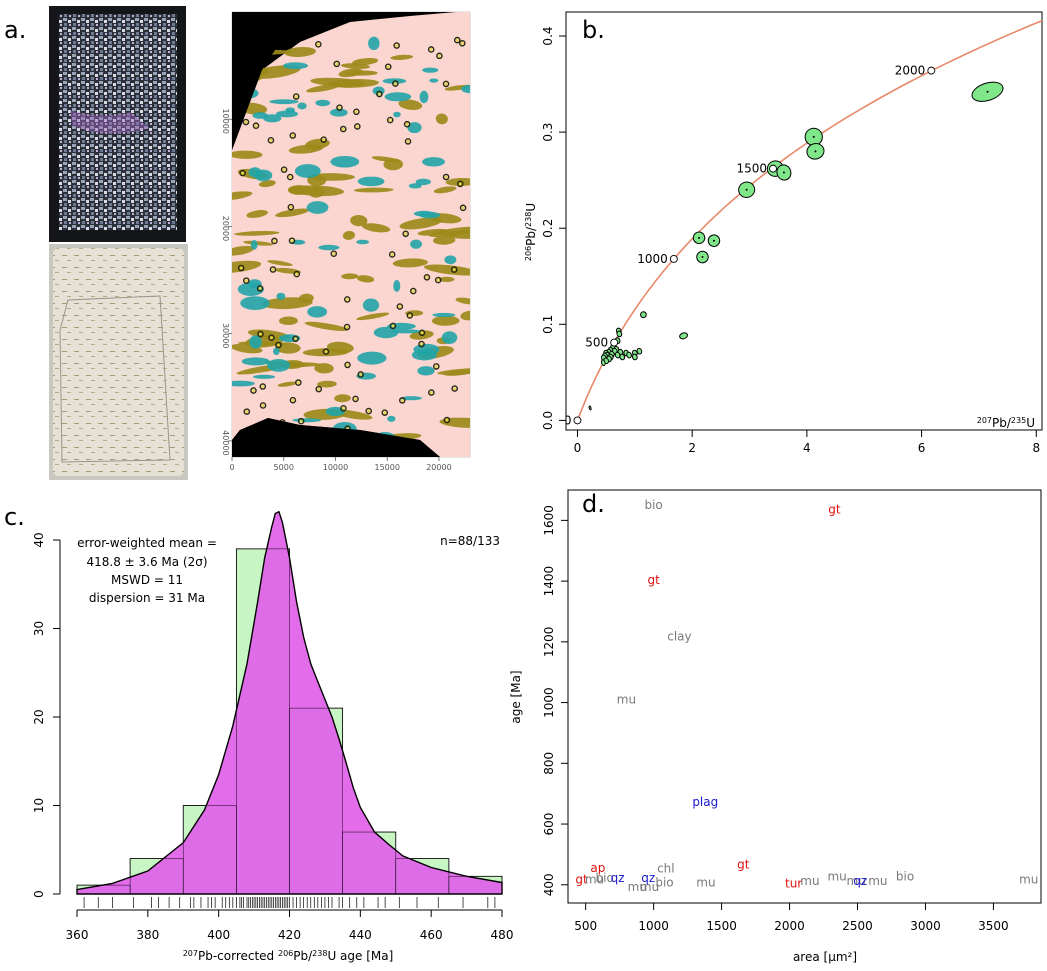 The image size is (1047, 971). I want to click on d-y-axis: 400 600 800 1000 1200 1400 1600, so click(555, 700).